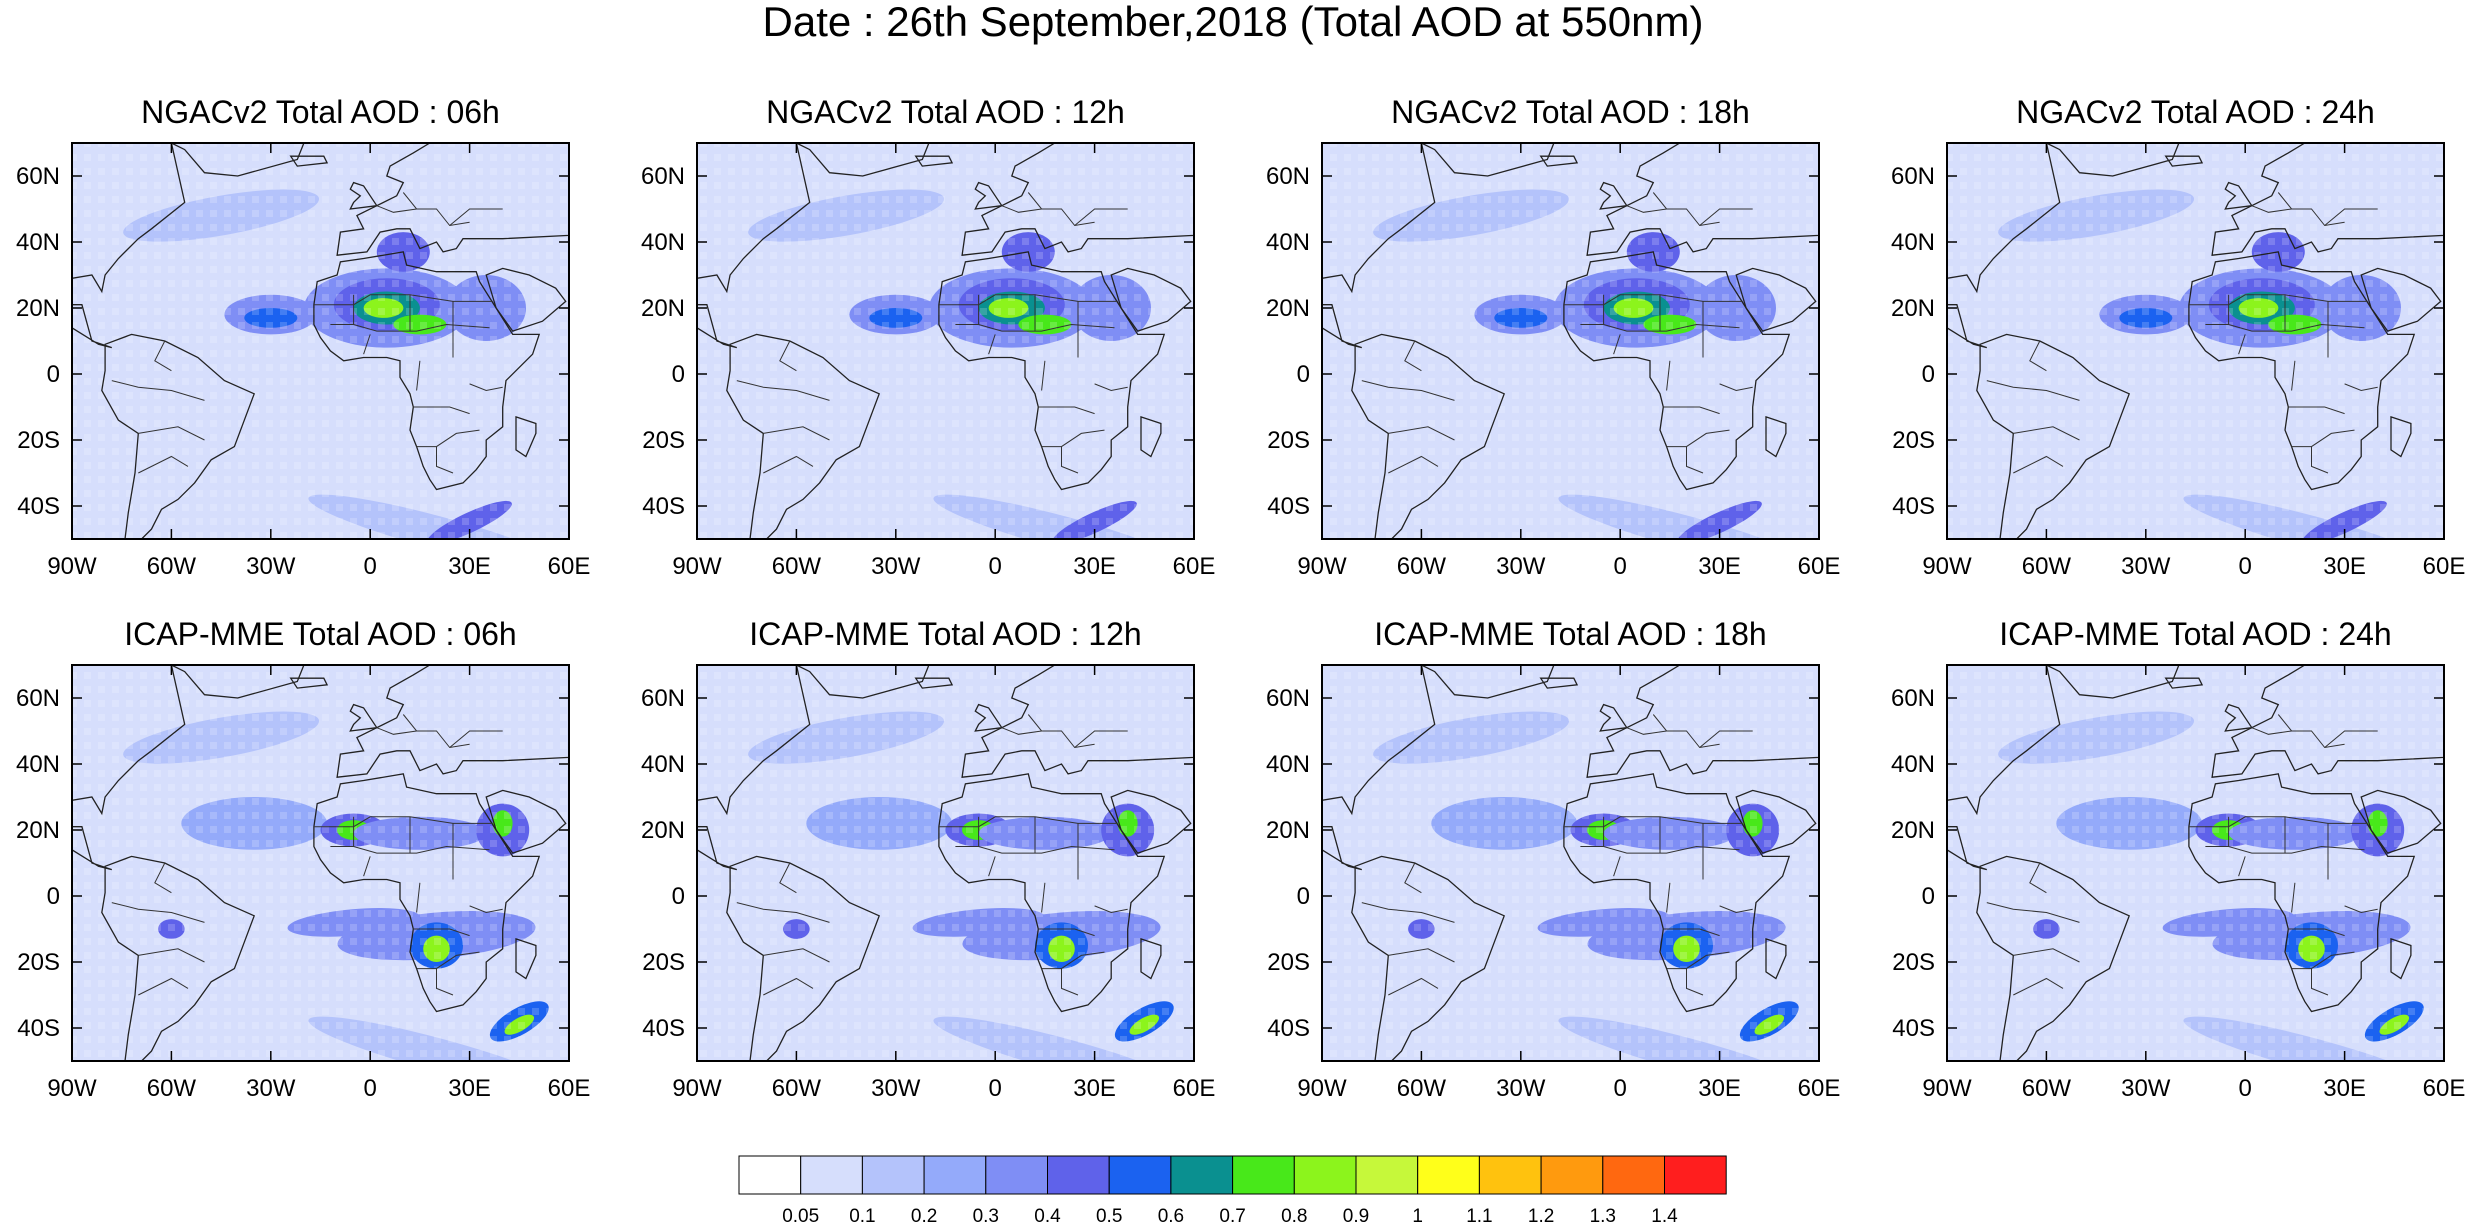  I want to click on colorbar-tick-label: 0.9, so click(1356, 1214).